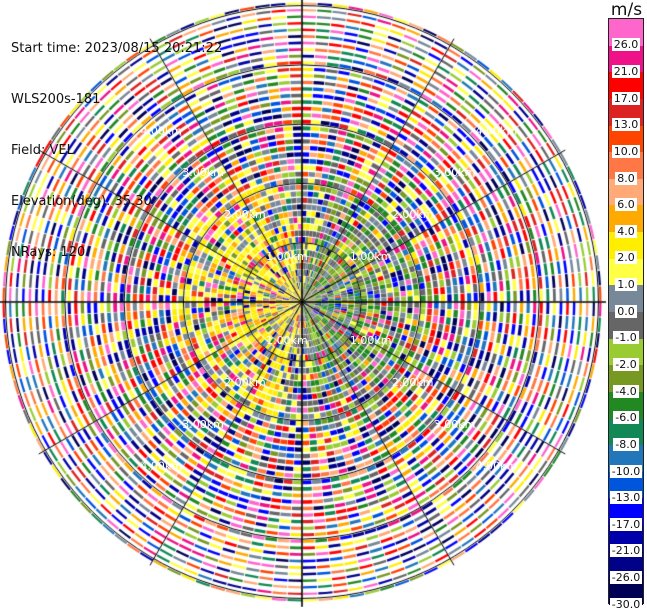 The width and height of the screenshot is (647, 611). I want to click on colorbar-tick-label: -10.0, so click(626, 471).